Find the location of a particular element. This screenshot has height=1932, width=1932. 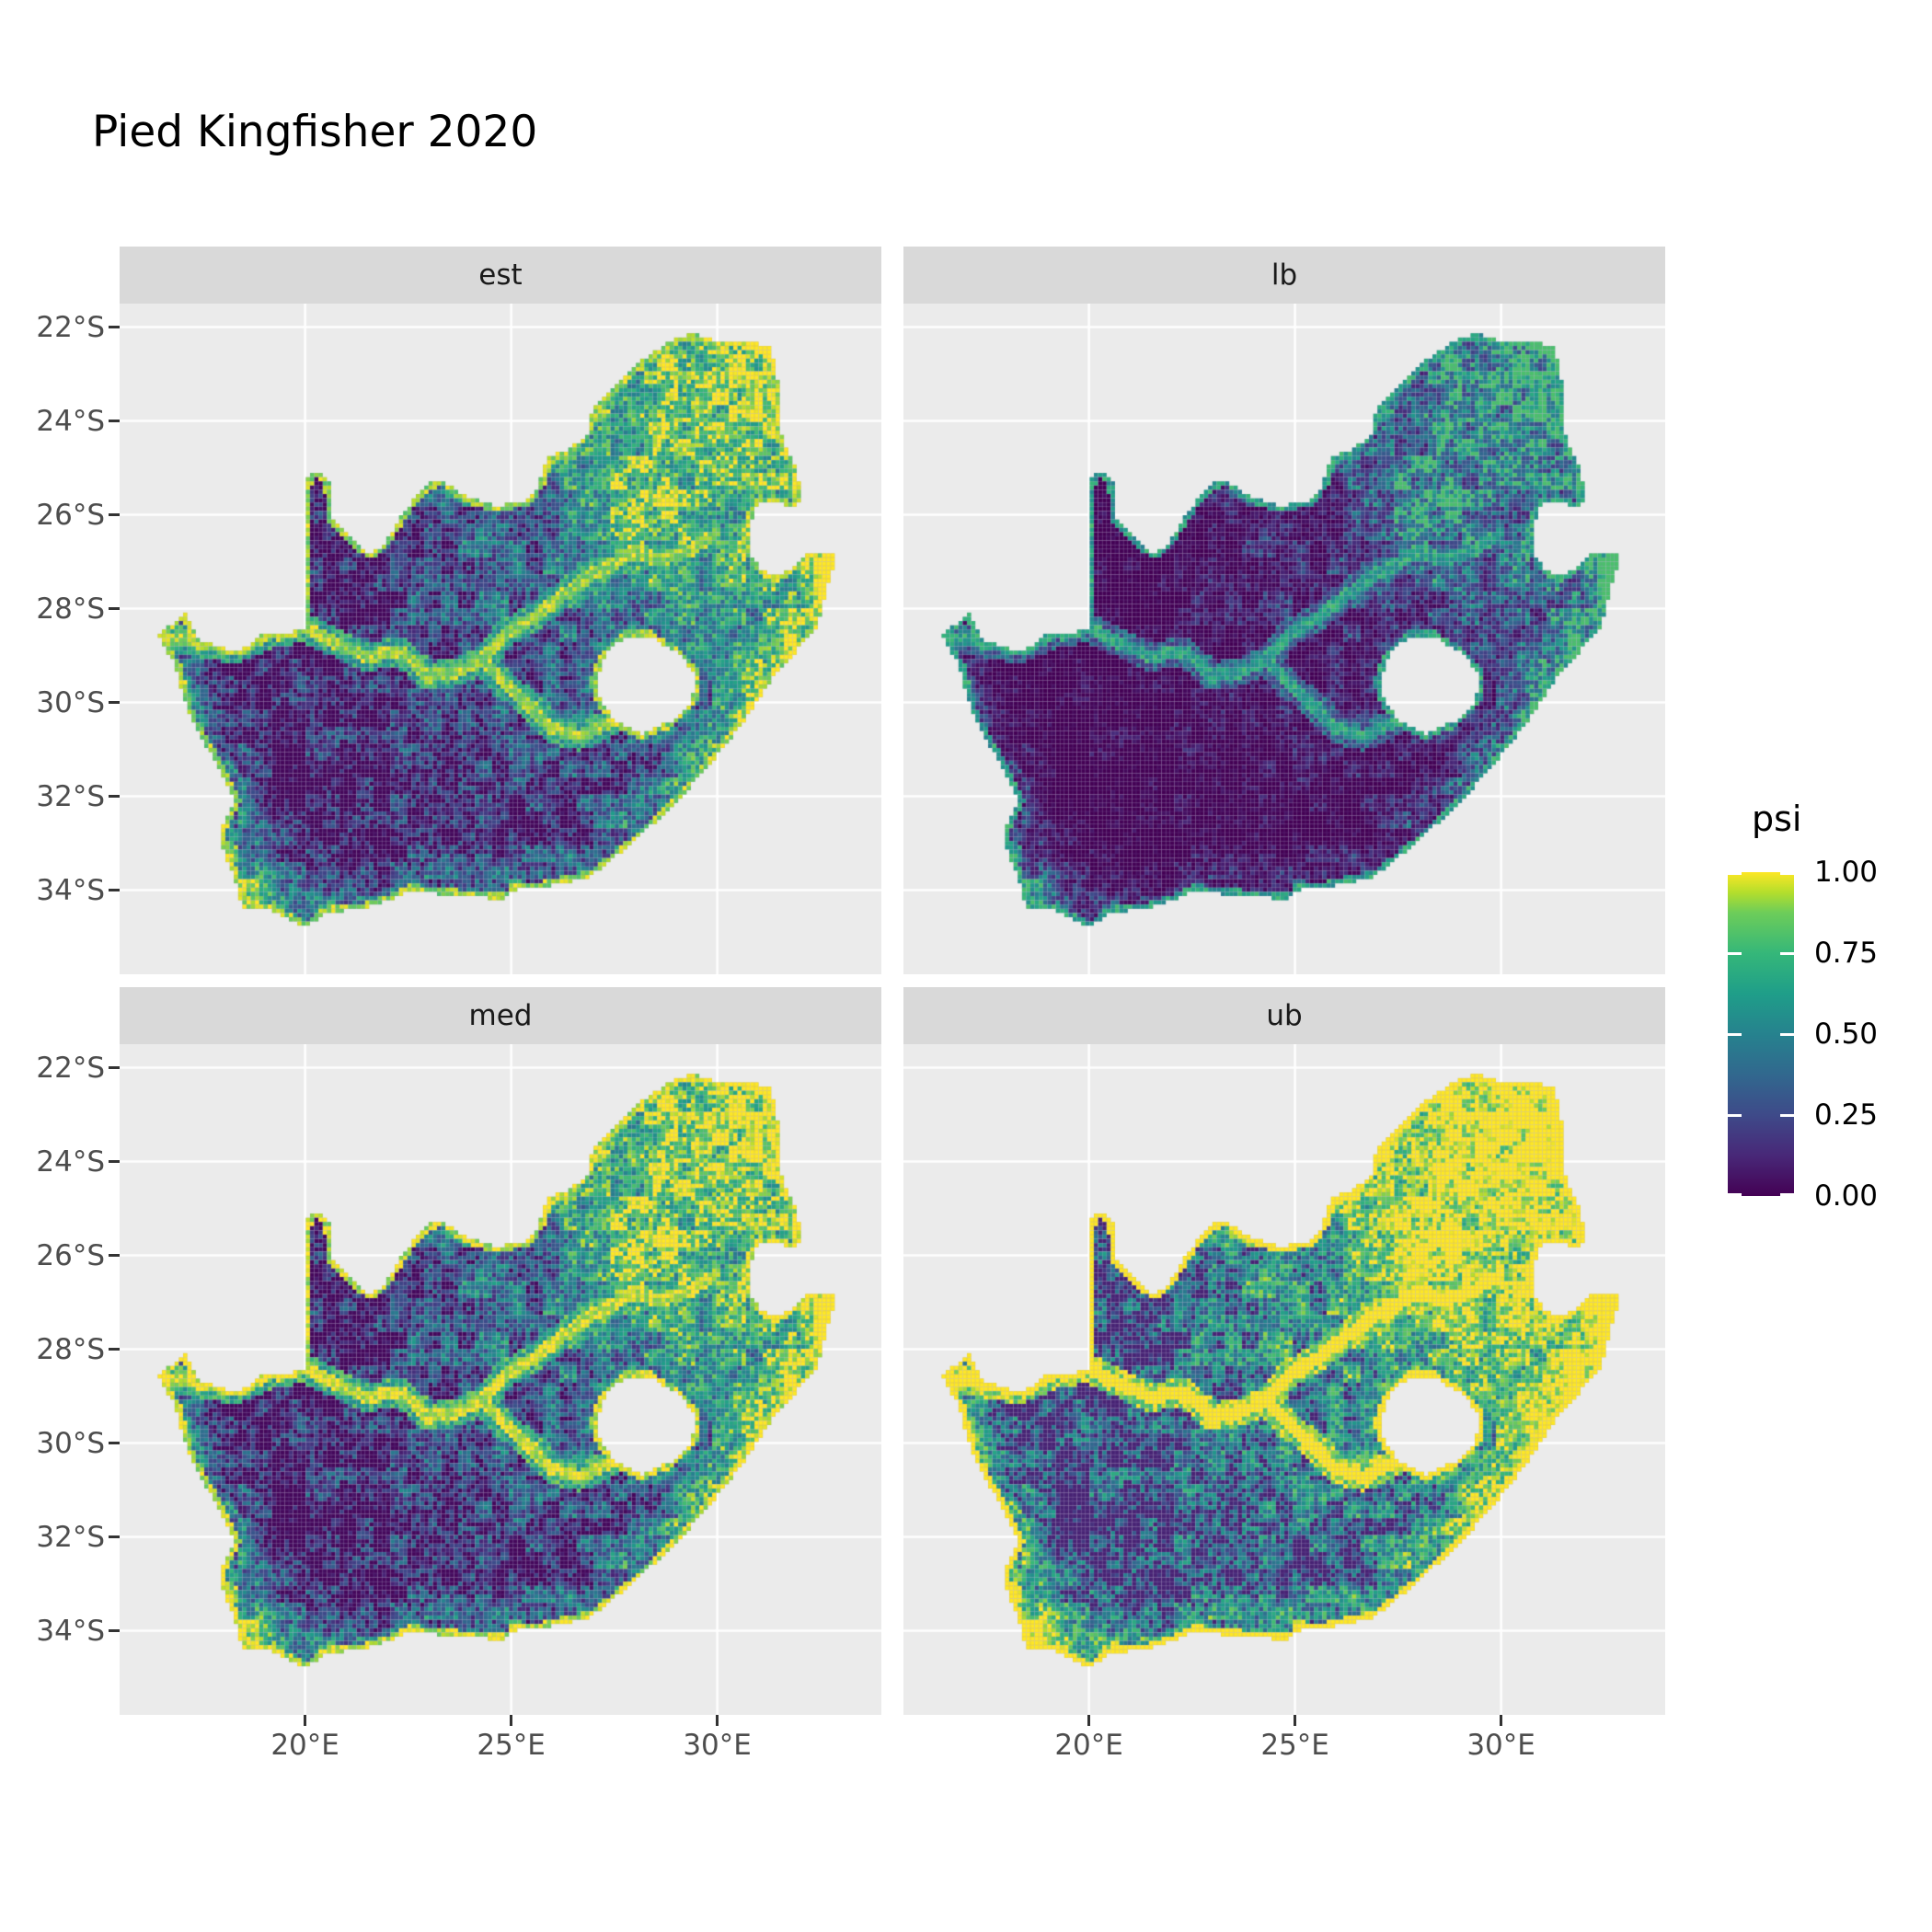

facet-strip-label: lb is located at coordinates (1284, 275).